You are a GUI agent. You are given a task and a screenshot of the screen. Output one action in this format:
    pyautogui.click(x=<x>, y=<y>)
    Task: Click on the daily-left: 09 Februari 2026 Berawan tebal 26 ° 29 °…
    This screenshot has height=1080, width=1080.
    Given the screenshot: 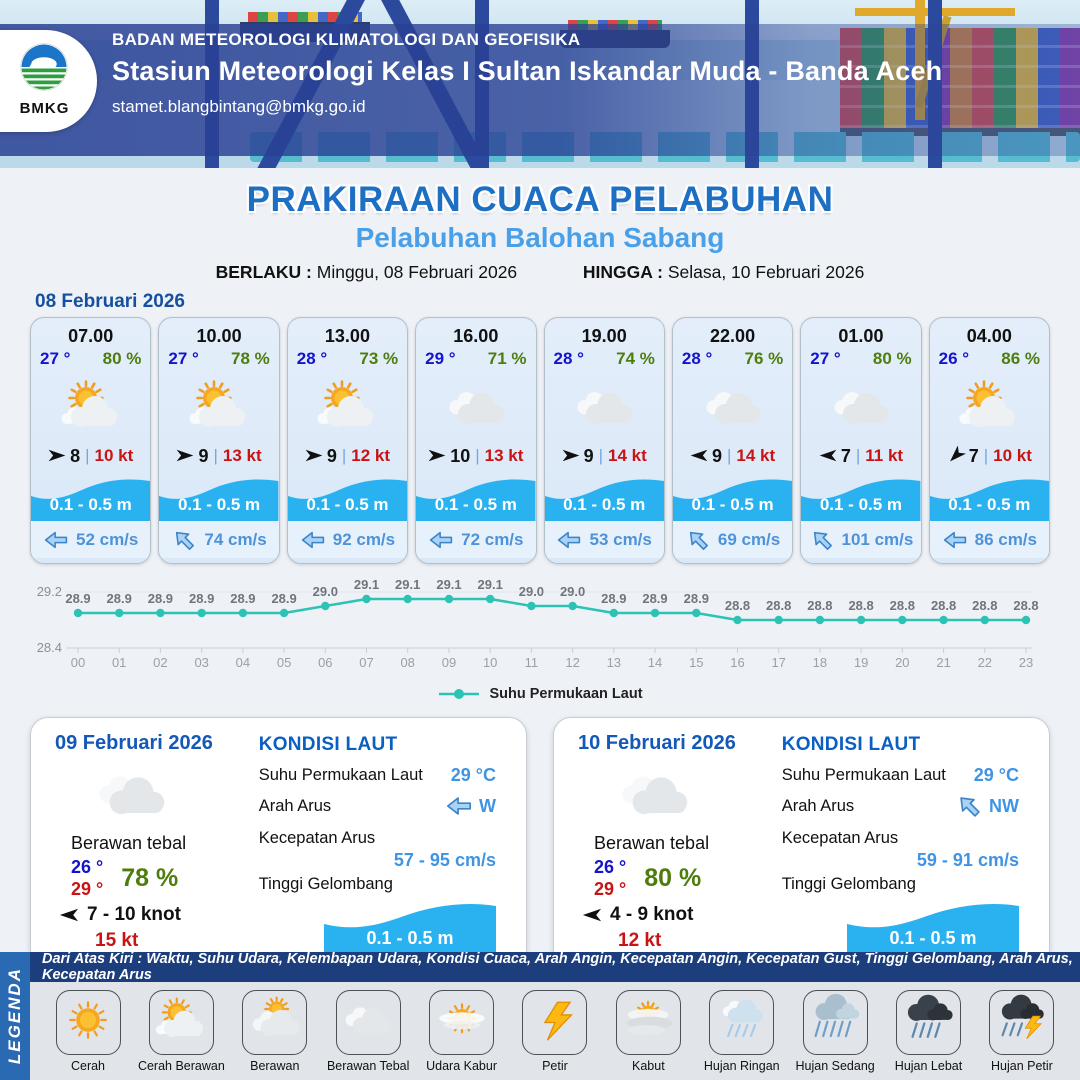 What is the action you would take?
    pyautogui.click(x=145, y=842)
    